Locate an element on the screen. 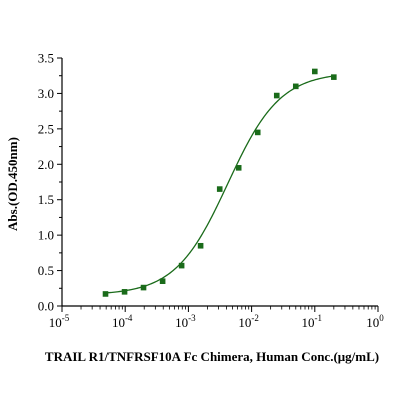 This screenshot has width=416, height=416. x-axis-ticks: 10⁻⁵ 10⁻⁴ 10⁻³ 10⁻² 10⁻¹ 10⁰ is located at coordinates (216, 318).